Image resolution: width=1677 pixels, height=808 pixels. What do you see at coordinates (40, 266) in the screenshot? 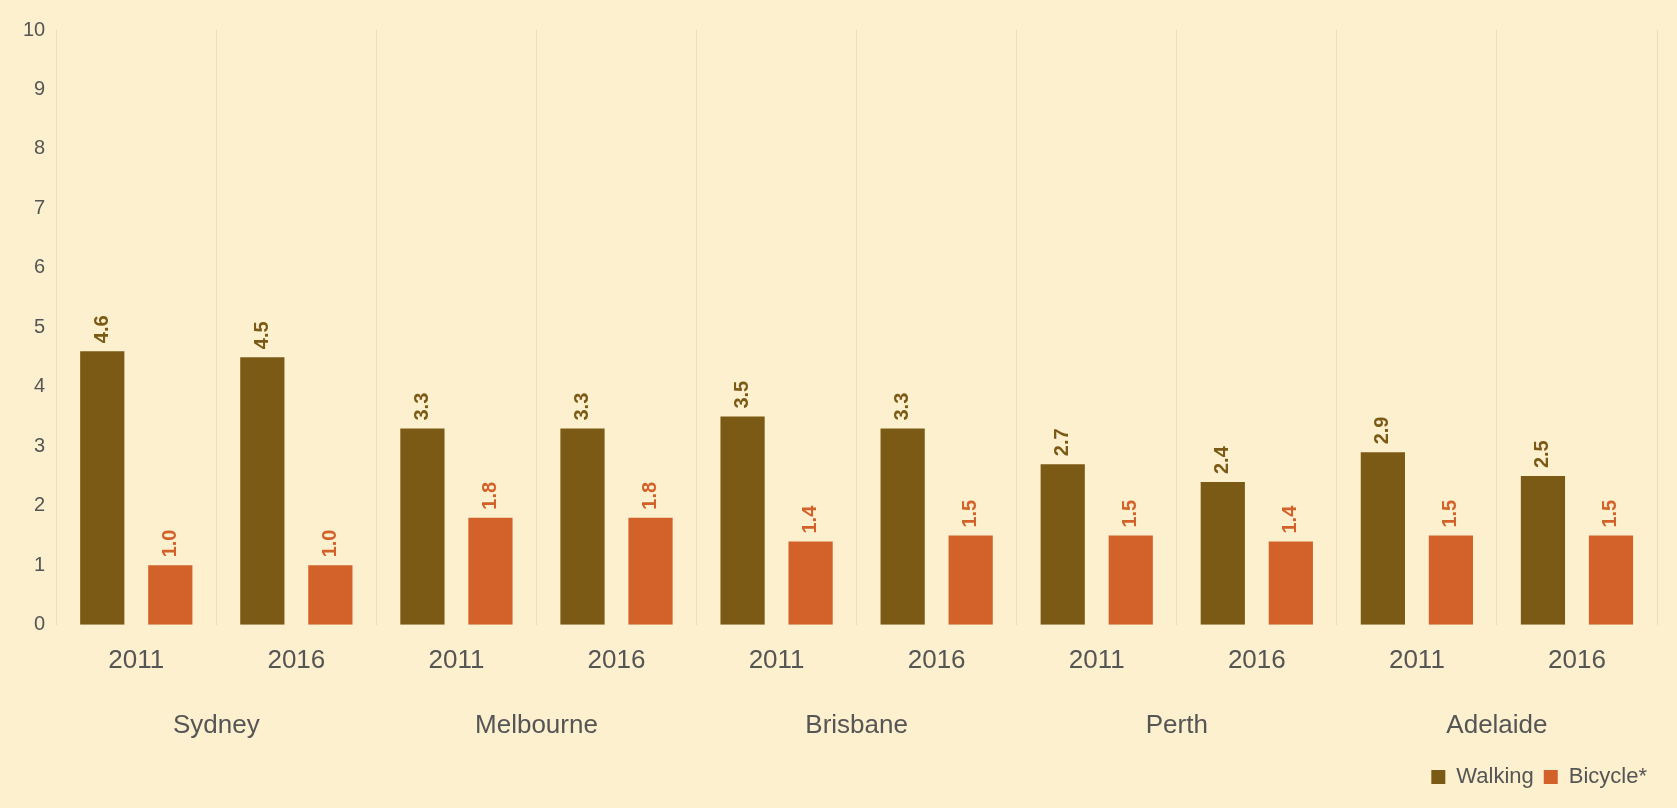
I see `y-tick-label: 6` at bounding box center [40, 266].